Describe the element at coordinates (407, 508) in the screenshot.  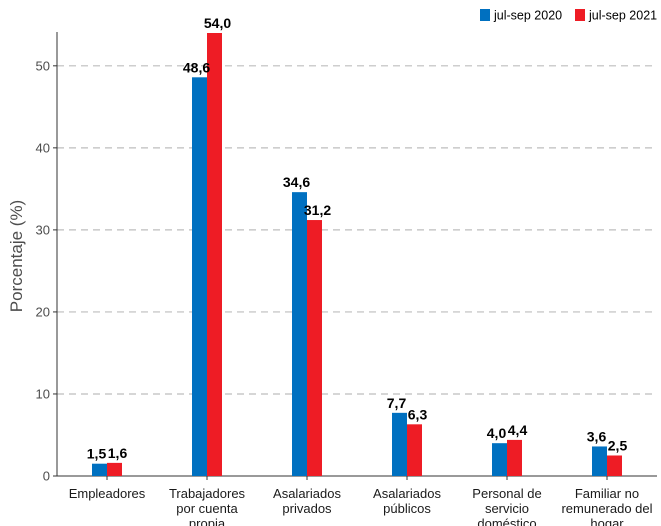
I see `category-label-line: públicos` at that location.